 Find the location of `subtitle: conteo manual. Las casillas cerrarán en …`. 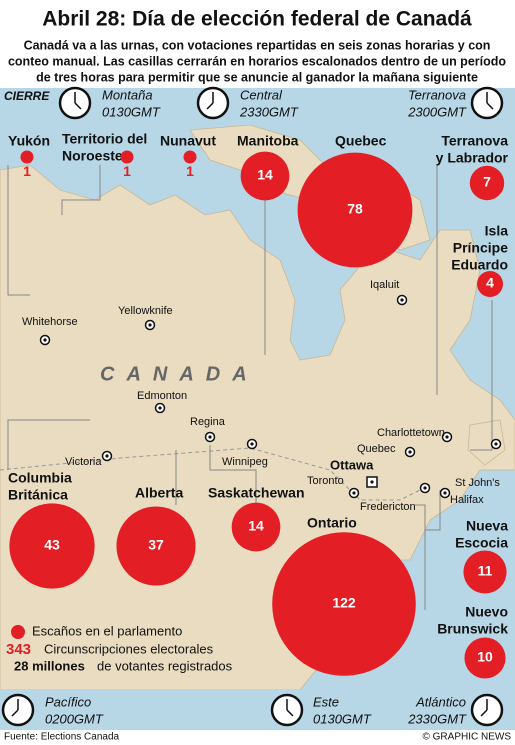

subtitle: conteo manual. Las casillas cerrarán en … is located at coordinates (257, 61).